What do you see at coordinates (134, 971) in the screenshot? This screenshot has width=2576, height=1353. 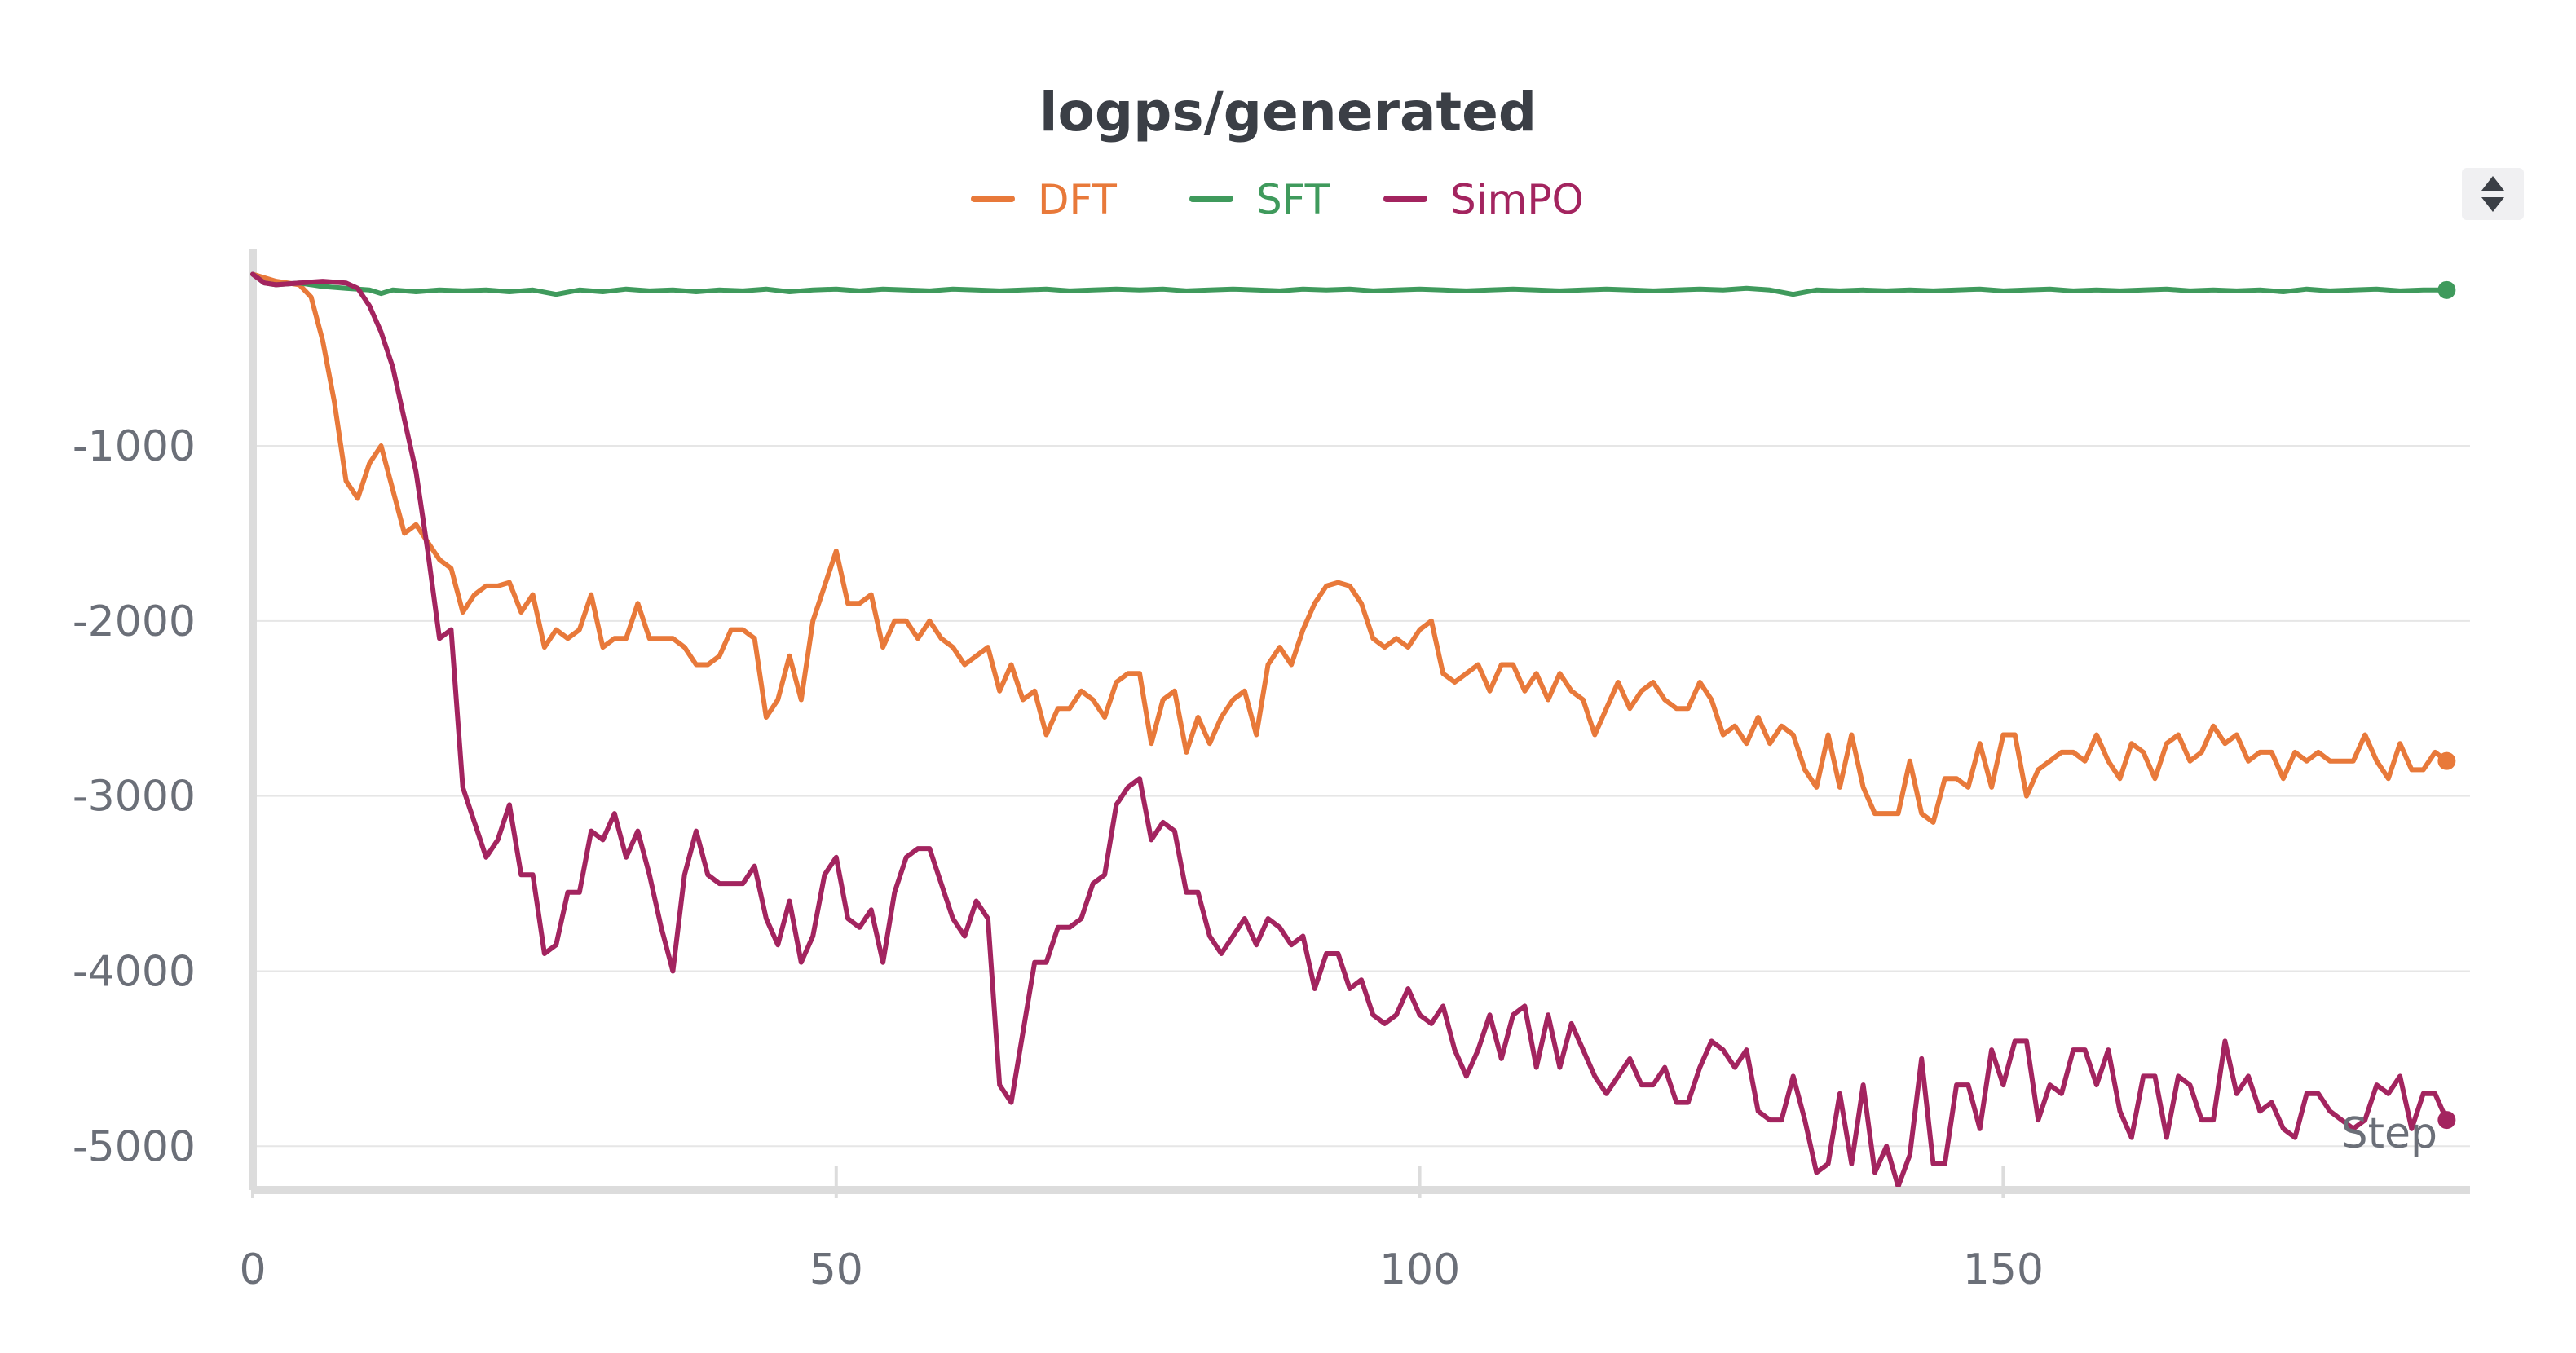 I see `y-tick-label: -4000` at bounding box center [134, 971].